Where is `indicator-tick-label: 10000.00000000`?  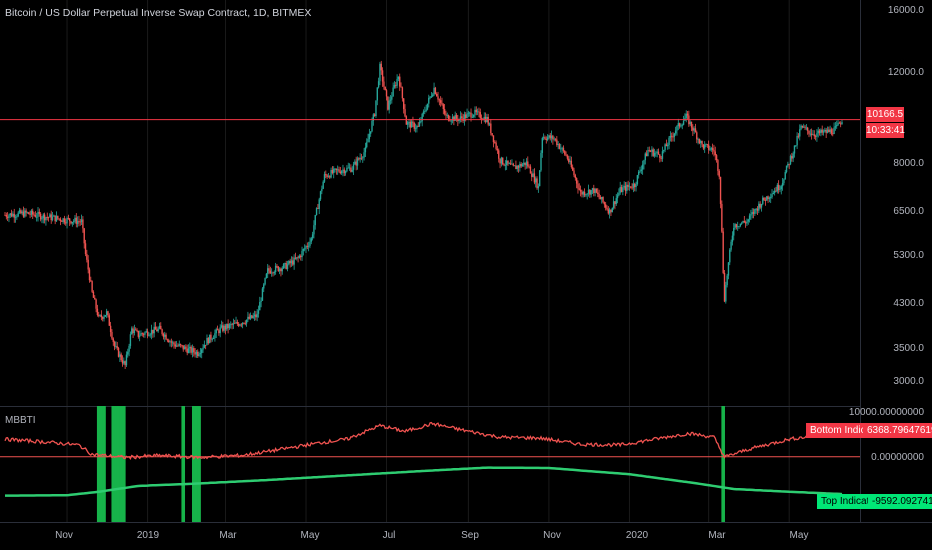 indicator-tick-label: 10000.00000000 is located at coordinates (886, 412).